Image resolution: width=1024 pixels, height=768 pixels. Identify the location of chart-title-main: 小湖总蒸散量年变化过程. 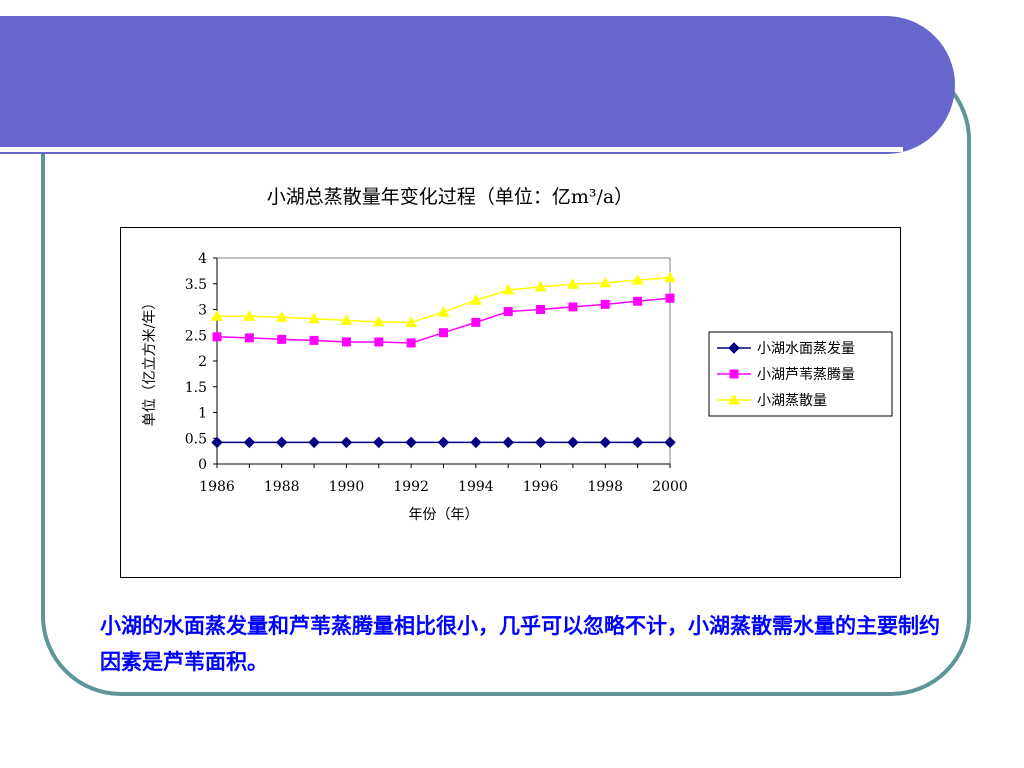
(371, 197).